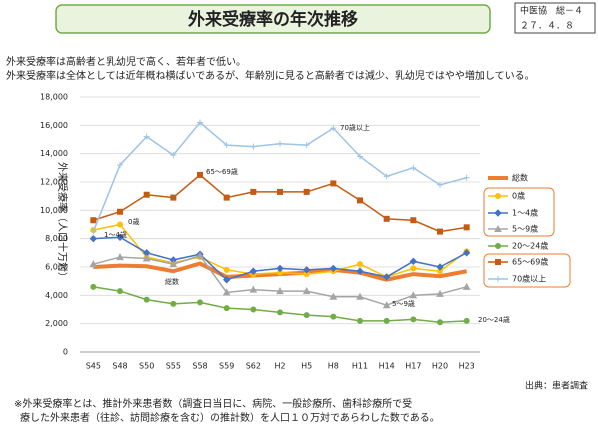 This screenshot has width=598, height=426. I want to click on x-tick-label: H2, so click(279, 366).